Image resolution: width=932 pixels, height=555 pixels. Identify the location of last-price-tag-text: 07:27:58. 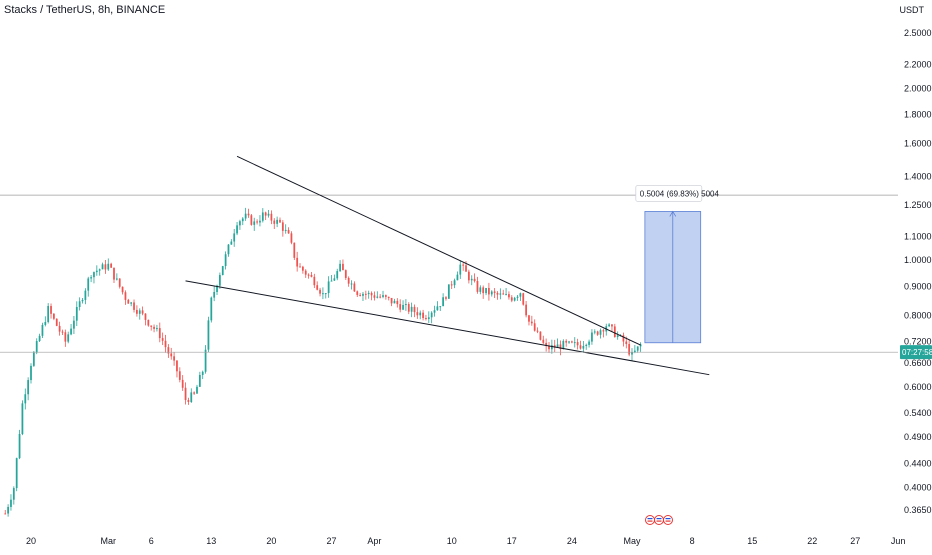
(917, 352).